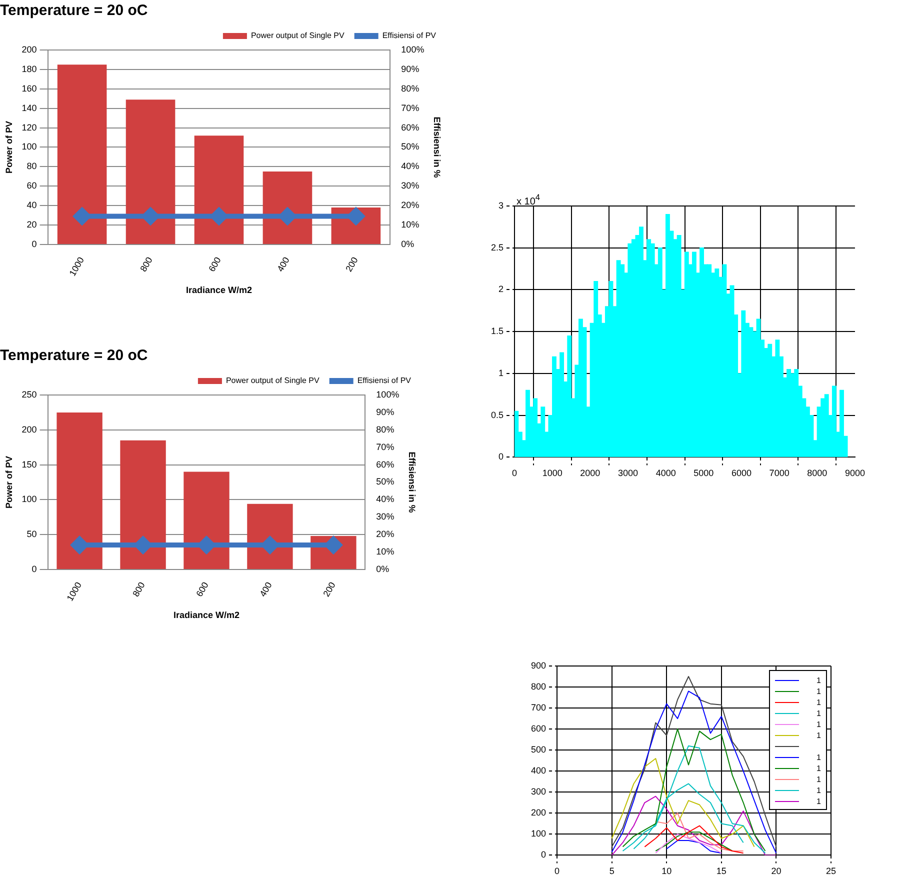 Image resolution: width=901 pixels, height=882 pixels. What do you see at coordinates (779, 473) in the screenshot?
I see `x-tick-label: 7000` at bounding box center [779, 473].